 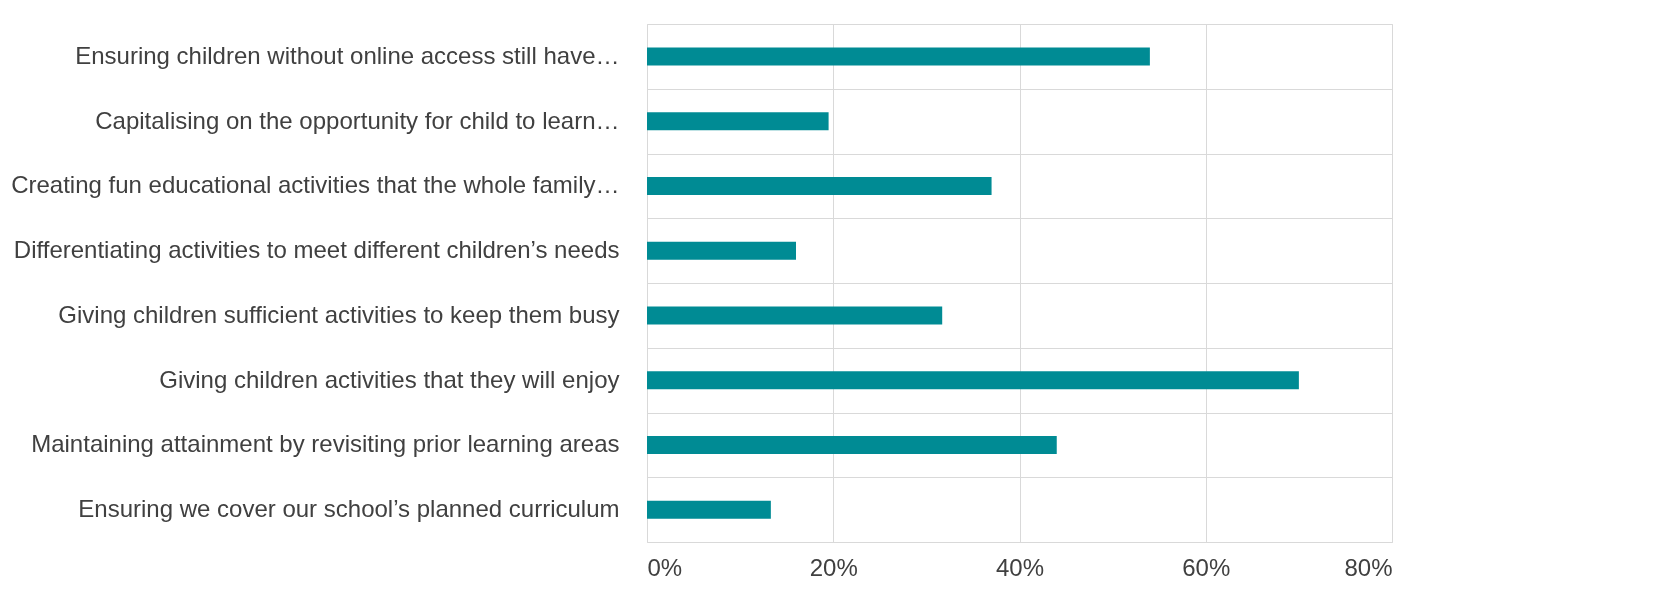 I want to click on x-tick-label: 20%, so click(x=833, y=567).